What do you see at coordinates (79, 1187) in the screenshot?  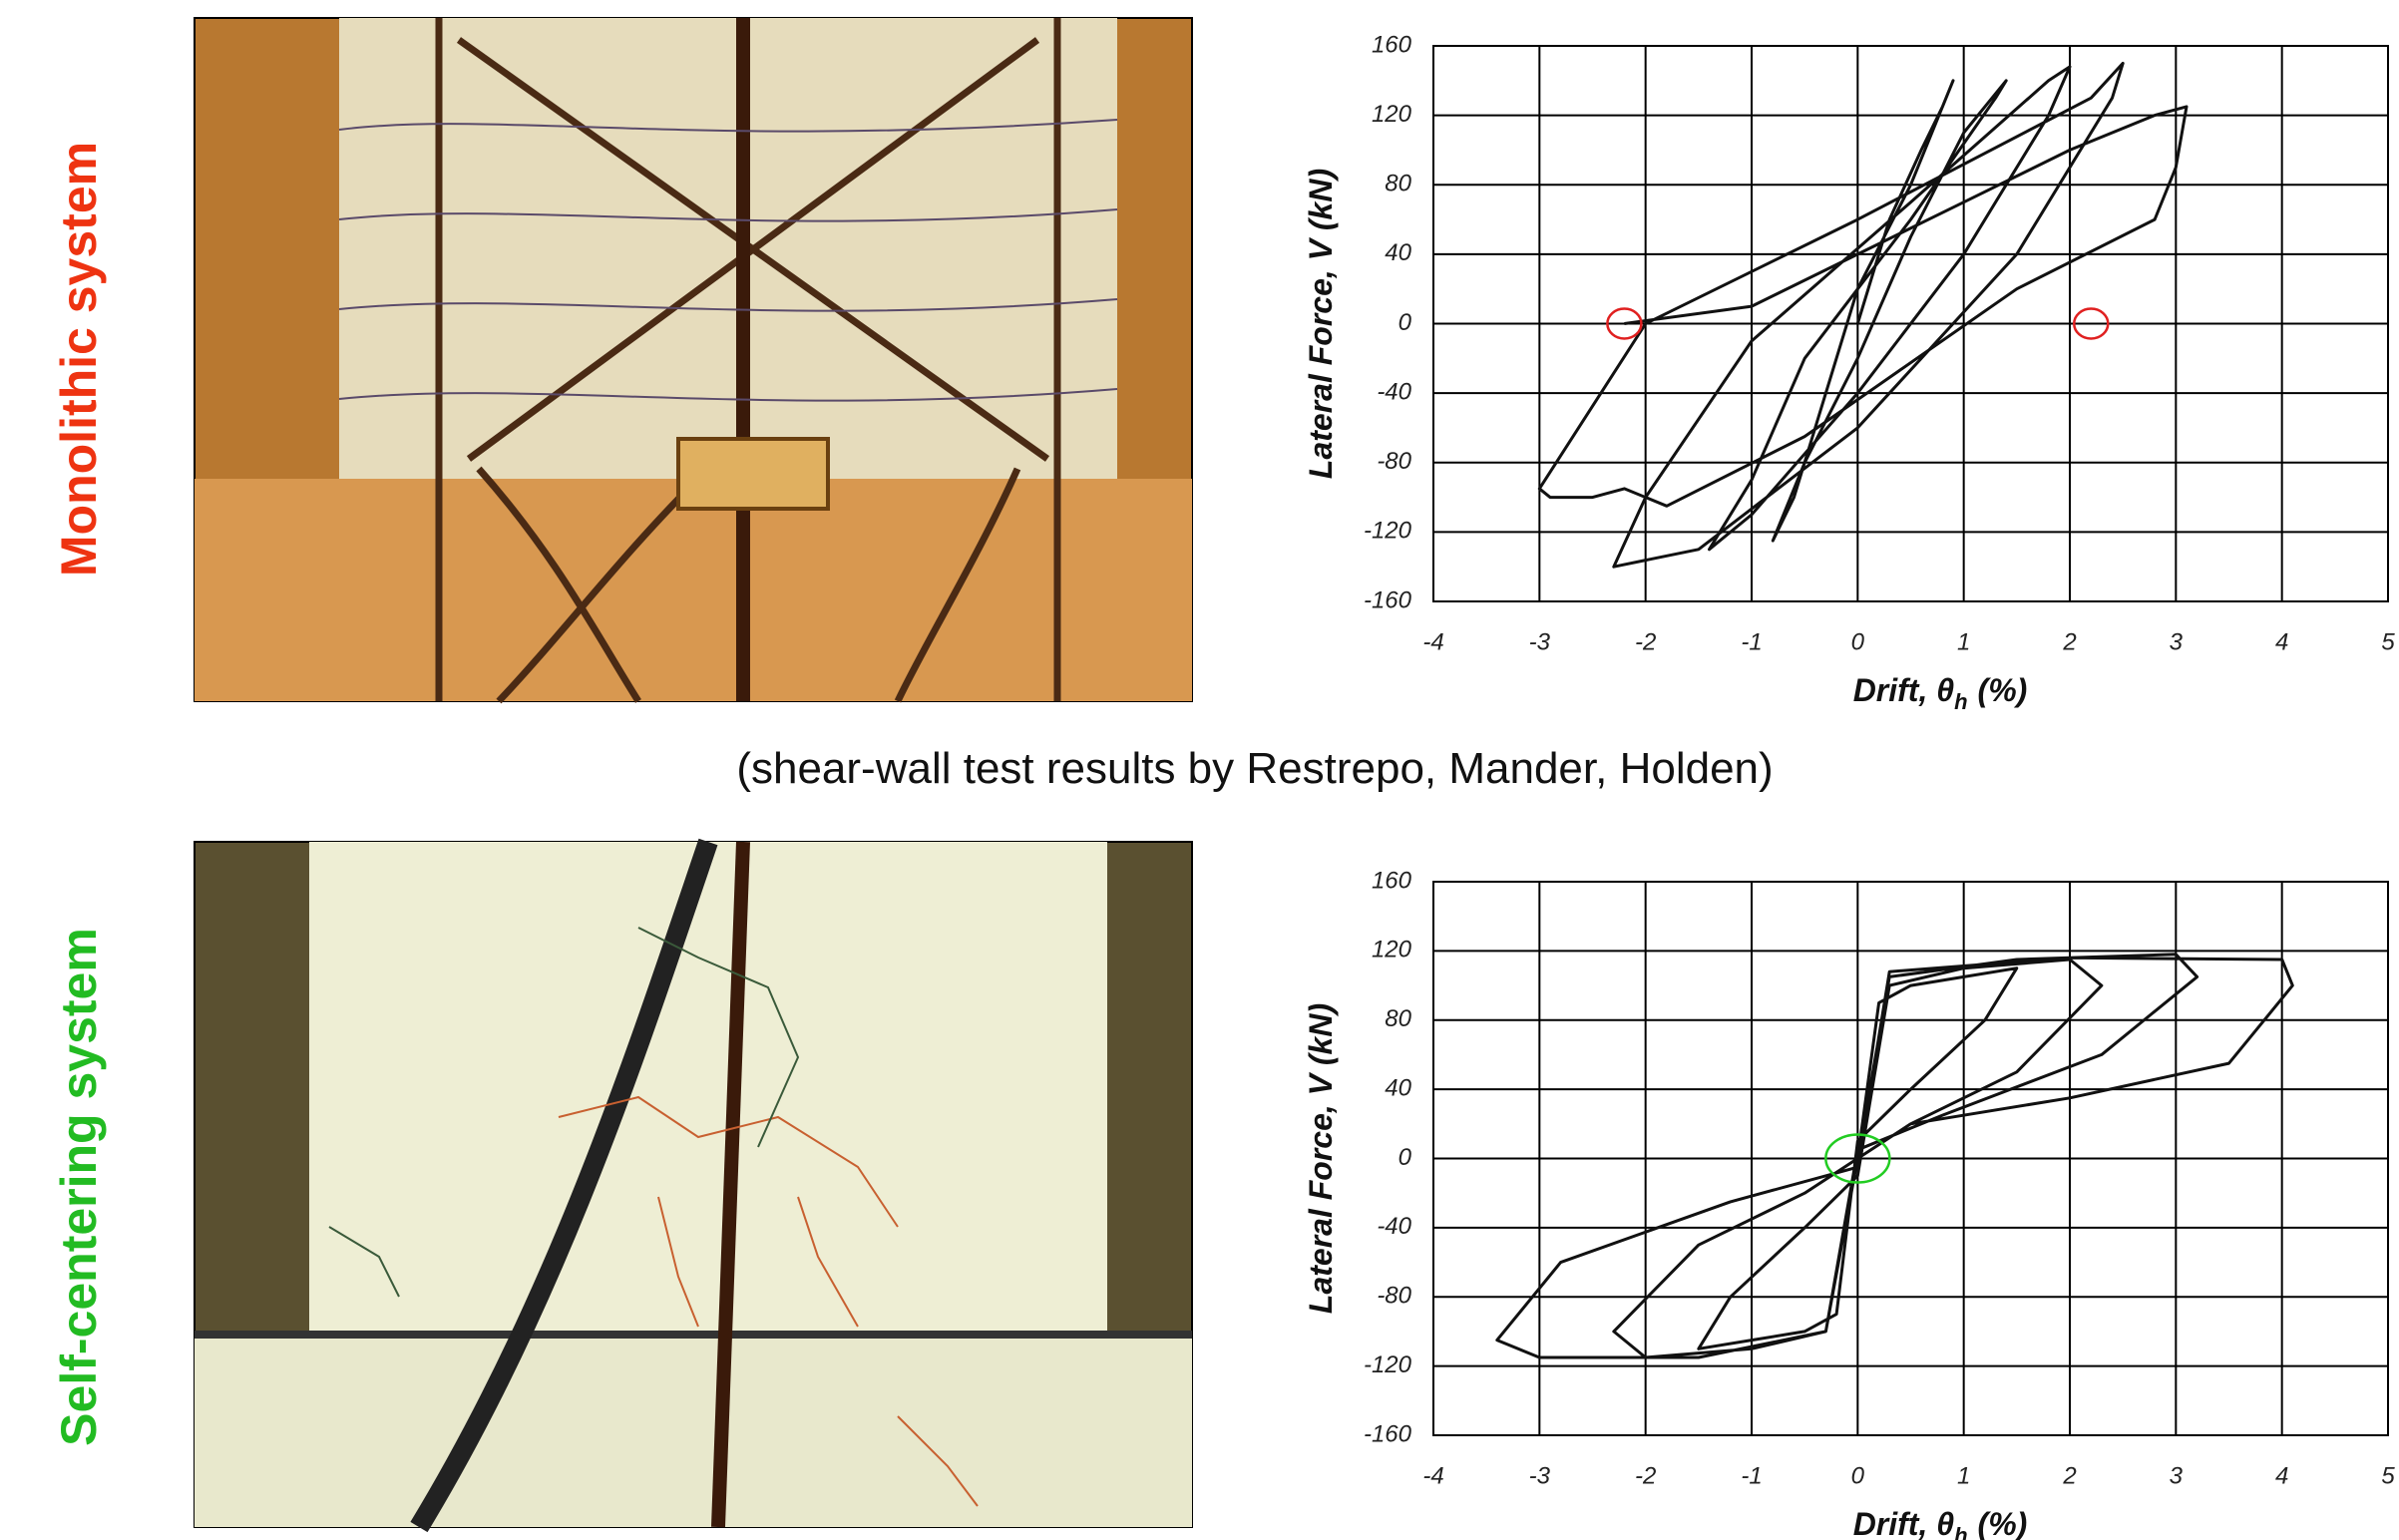 I see `bottom-label: Self-centering system` at bounding box center [79, 1187].